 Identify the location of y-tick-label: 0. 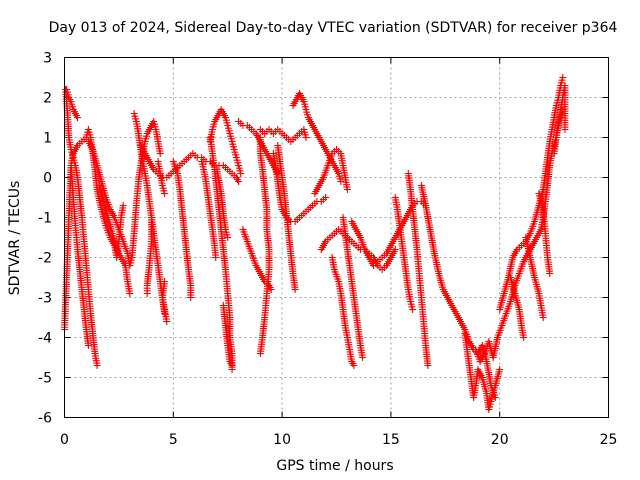
(47, 179).